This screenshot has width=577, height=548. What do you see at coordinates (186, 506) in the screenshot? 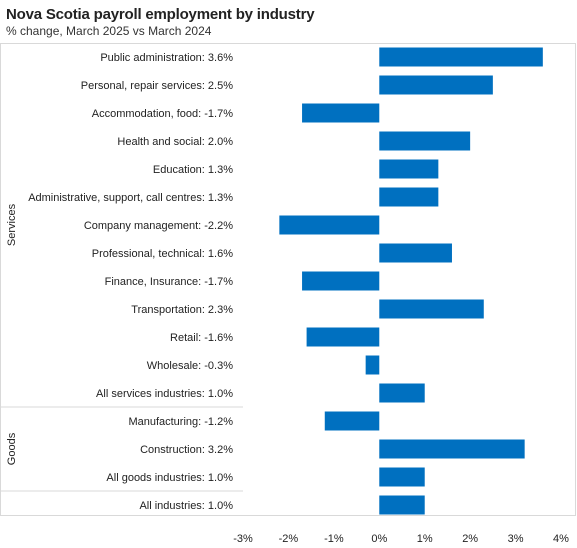
I see `category-label: All industries: 1.0%` at bounding box center [186, 506].